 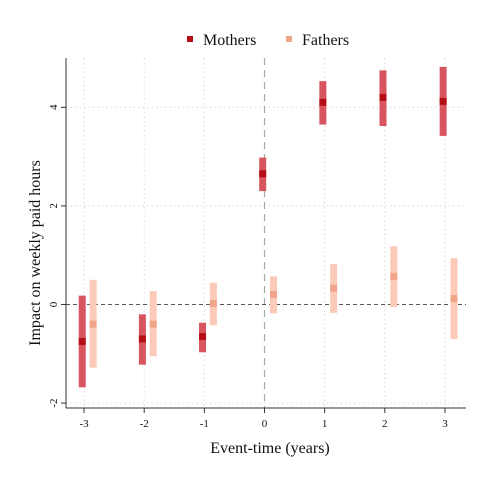 I want to click on y-tick-label: 2, so click(x=54, y=206).